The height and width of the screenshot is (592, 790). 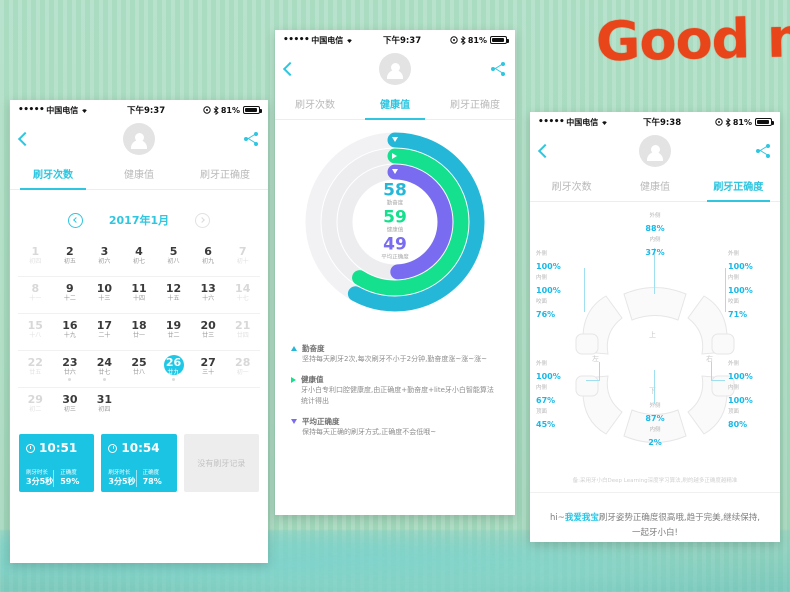 What do you see at coordinates (173, 335) in the screenshot?
I see `calendar-day-lunar: 廿二` at bounding box center [173, 335].